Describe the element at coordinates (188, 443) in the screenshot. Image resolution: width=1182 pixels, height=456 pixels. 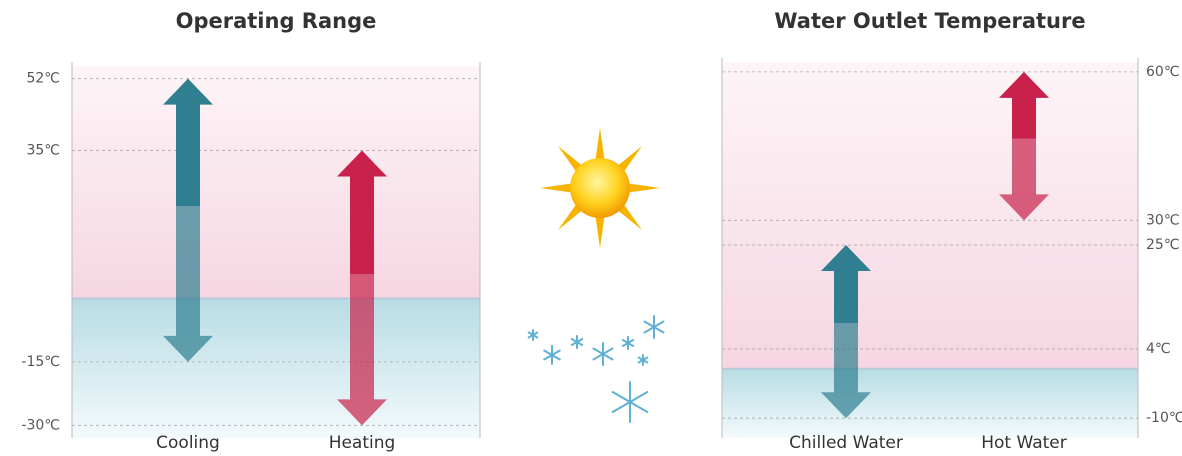
I see `category-label: Cooling` at that location.